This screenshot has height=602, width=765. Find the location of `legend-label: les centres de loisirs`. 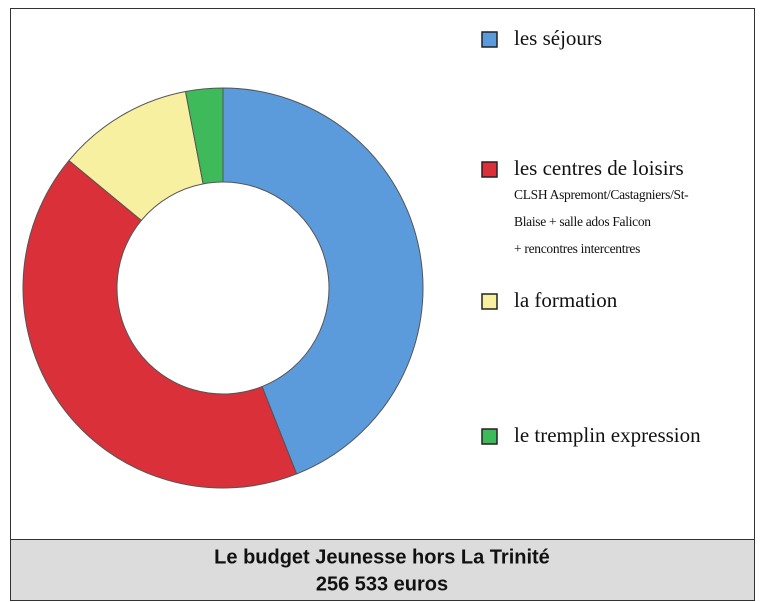

legend-label: les centres de loisirs is located at coordinates (599, 168).